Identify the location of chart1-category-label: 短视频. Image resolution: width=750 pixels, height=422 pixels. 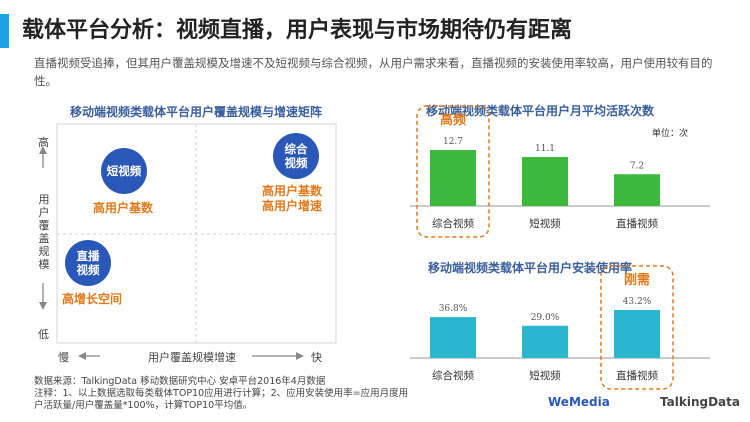
(545, 223).